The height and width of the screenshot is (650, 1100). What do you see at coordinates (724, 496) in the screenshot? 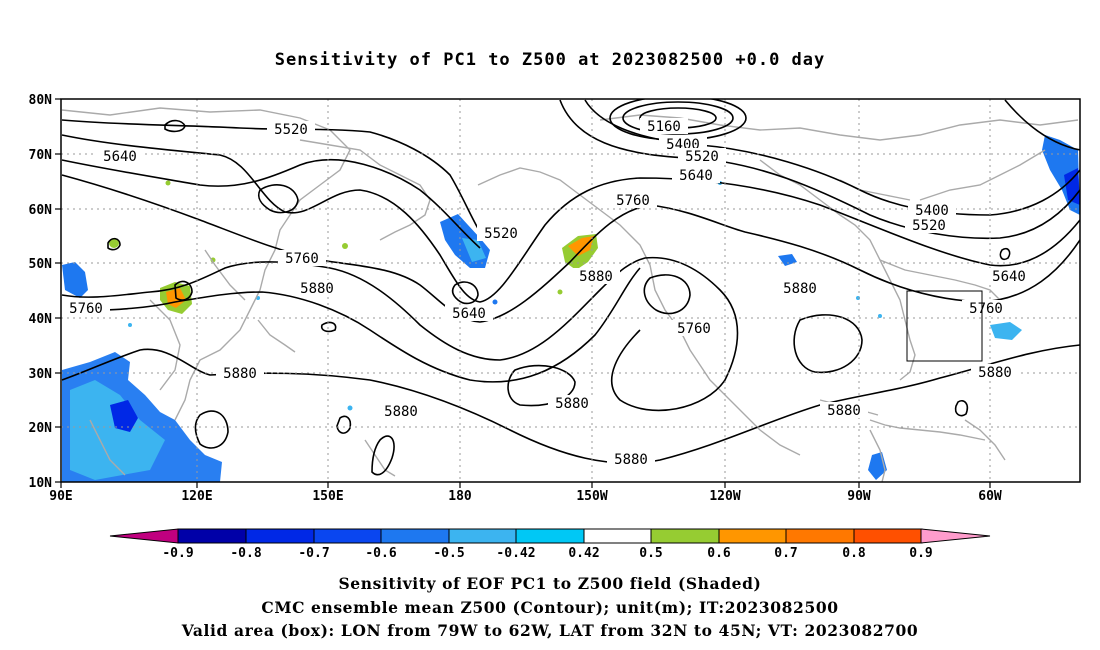
I see `lon-label: 120W` at bounding box center [724, 496].